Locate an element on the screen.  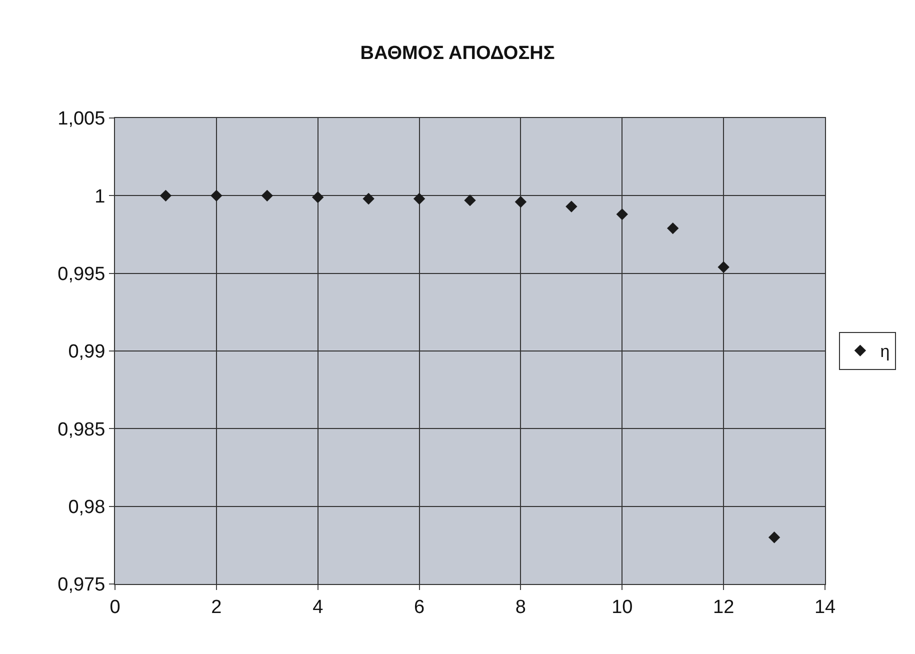
legend-label: η is located at coordinates (885, 352).